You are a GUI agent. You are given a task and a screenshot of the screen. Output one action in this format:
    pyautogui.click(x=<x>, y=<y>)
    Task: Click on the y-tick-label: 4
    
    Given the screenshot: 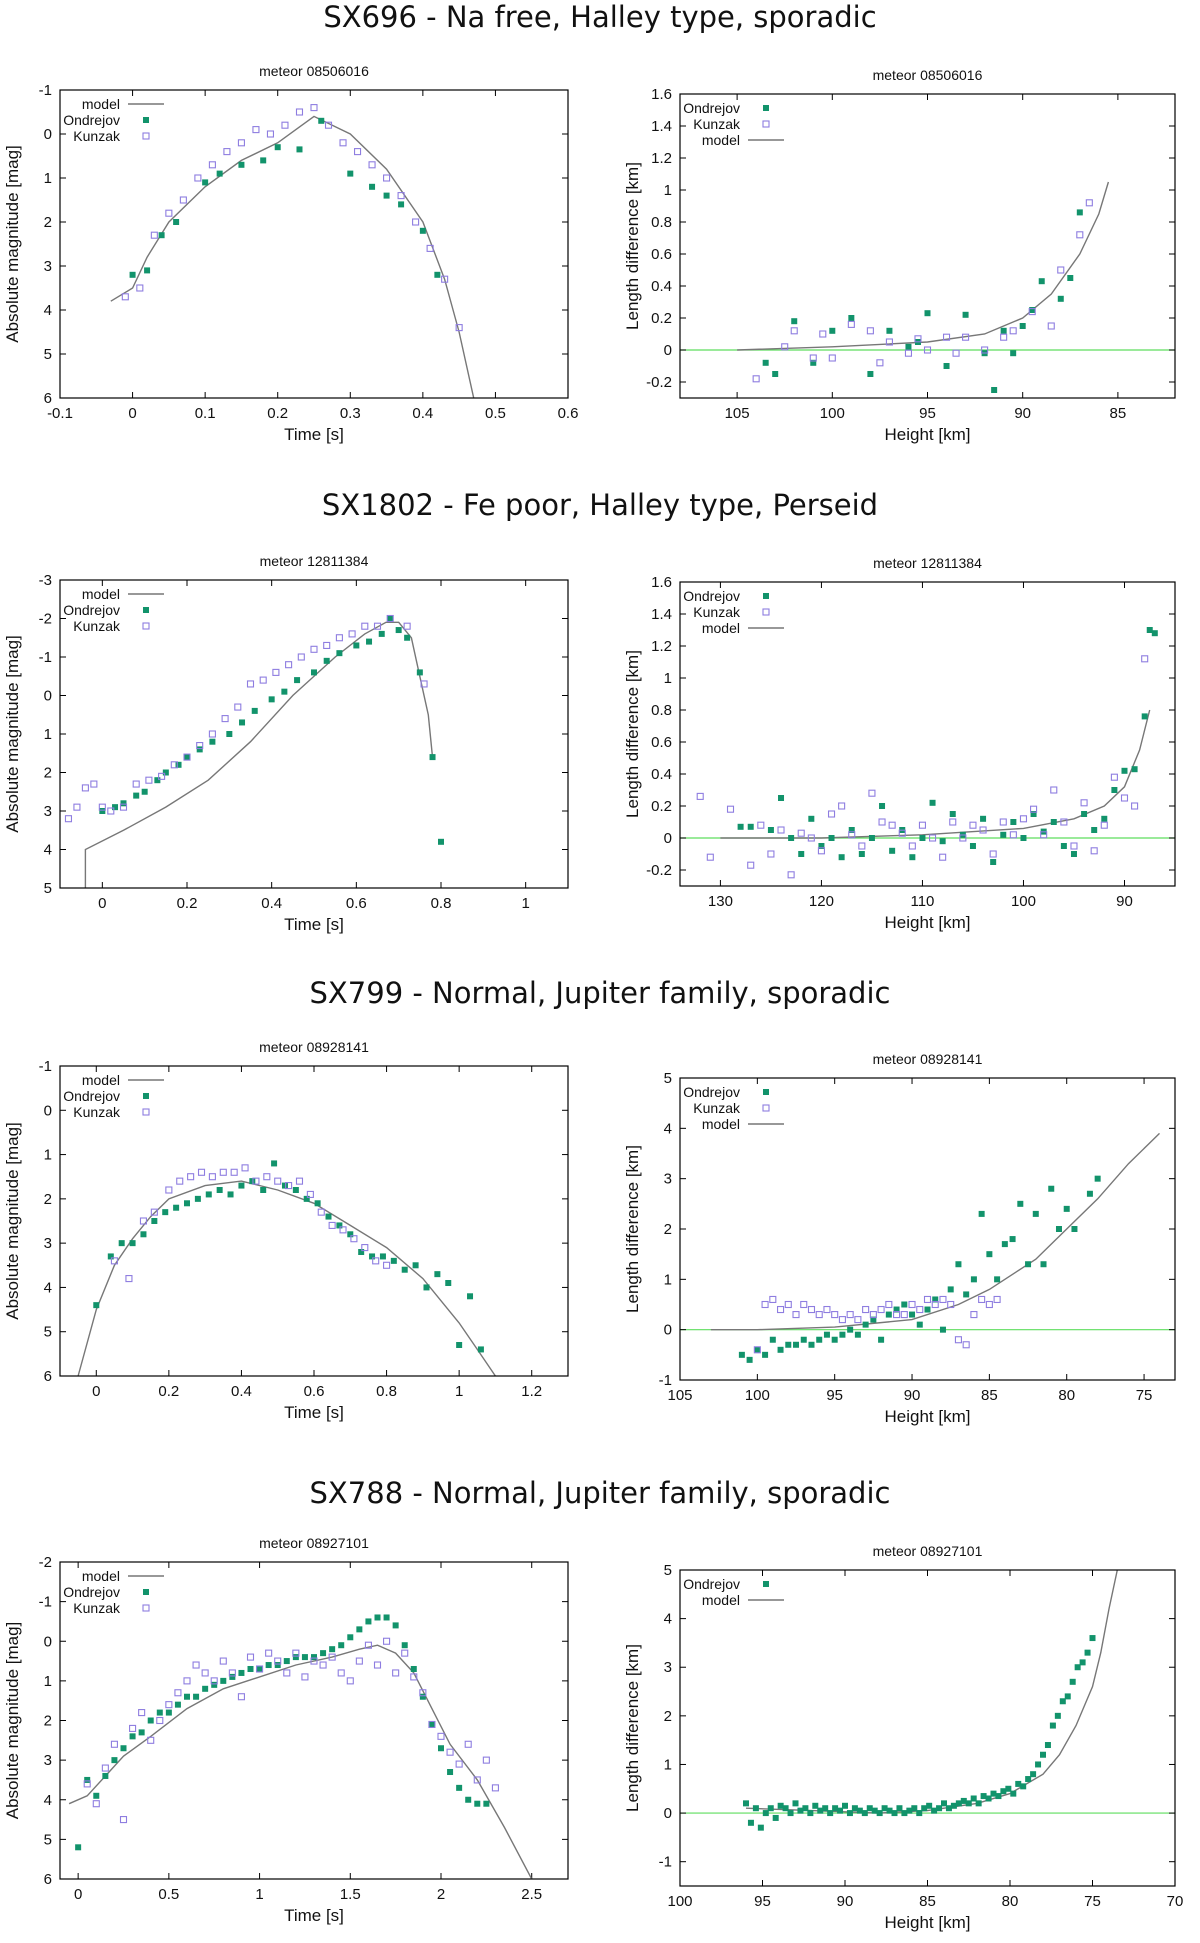 What is the action you would take?
    pyautogui.click(x=48, y=1287)
    